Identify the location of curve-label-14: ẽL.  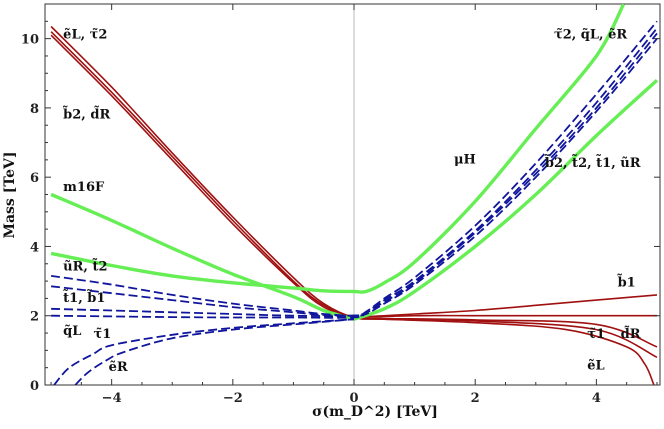
(595, 365).